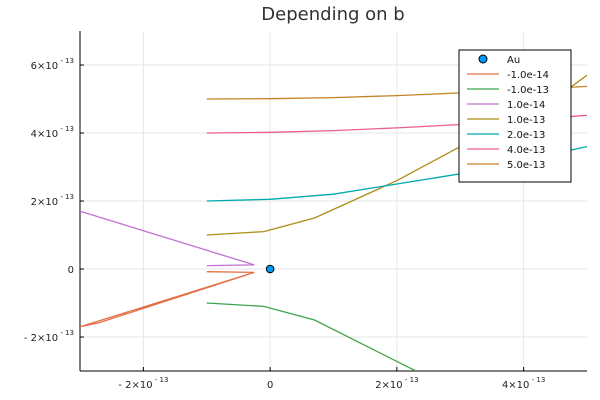  I want to click on legend-label--1.0e-13: -1.0e-13, so click(528, 90).